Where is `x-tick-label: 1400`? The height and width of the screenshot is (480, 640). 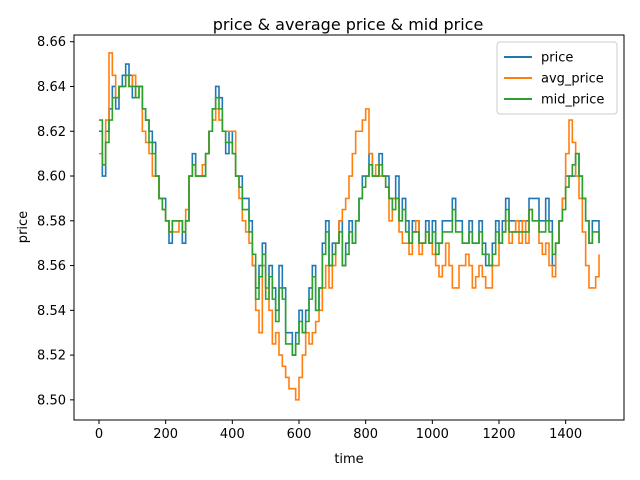
x-tick-label: 1400 is located at coordinates (565, 434).